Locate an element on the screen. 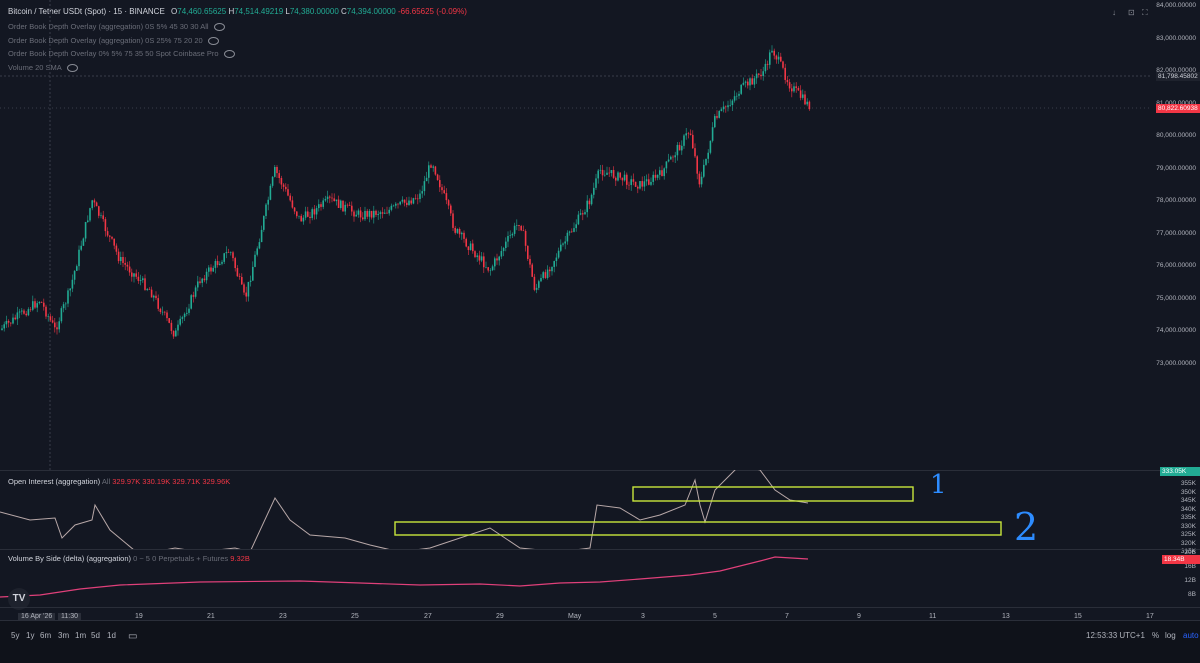 The width and height of the screenshot is (1200, 663). maximize-icon: ⛶ is located at coordinates (1145, 12).